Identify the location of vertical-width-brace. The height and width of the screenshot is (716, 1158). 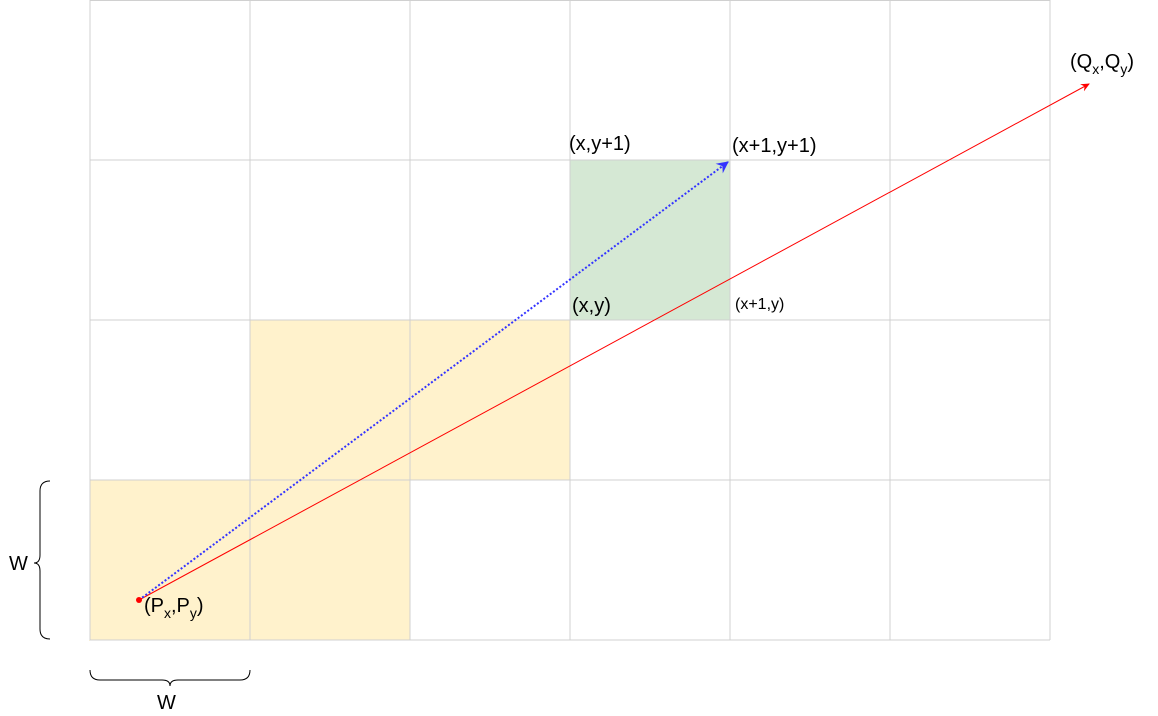
(42, 560).